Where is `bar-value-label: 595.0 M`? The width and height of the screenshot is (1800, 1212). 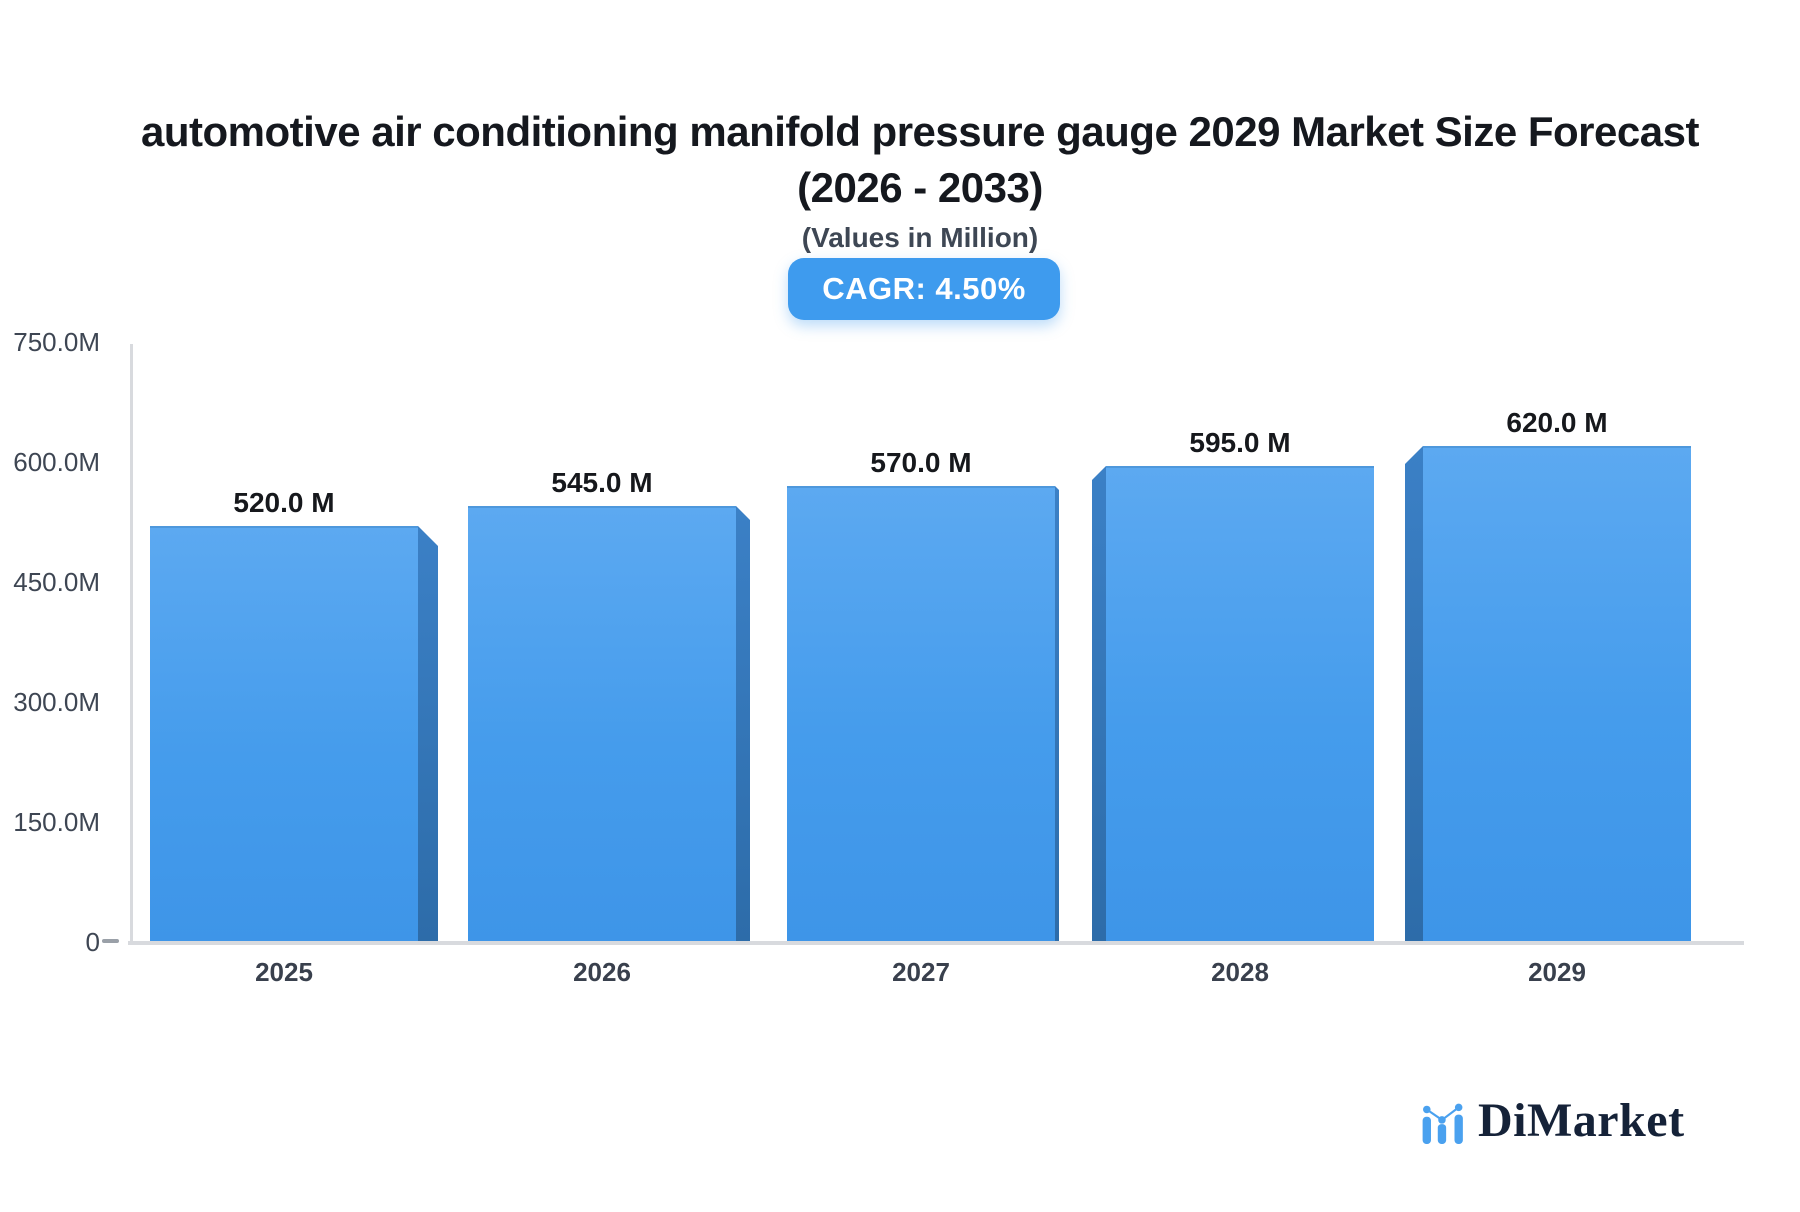
bar-value-label: 595.0 M is located at coordinates (1240, 442).